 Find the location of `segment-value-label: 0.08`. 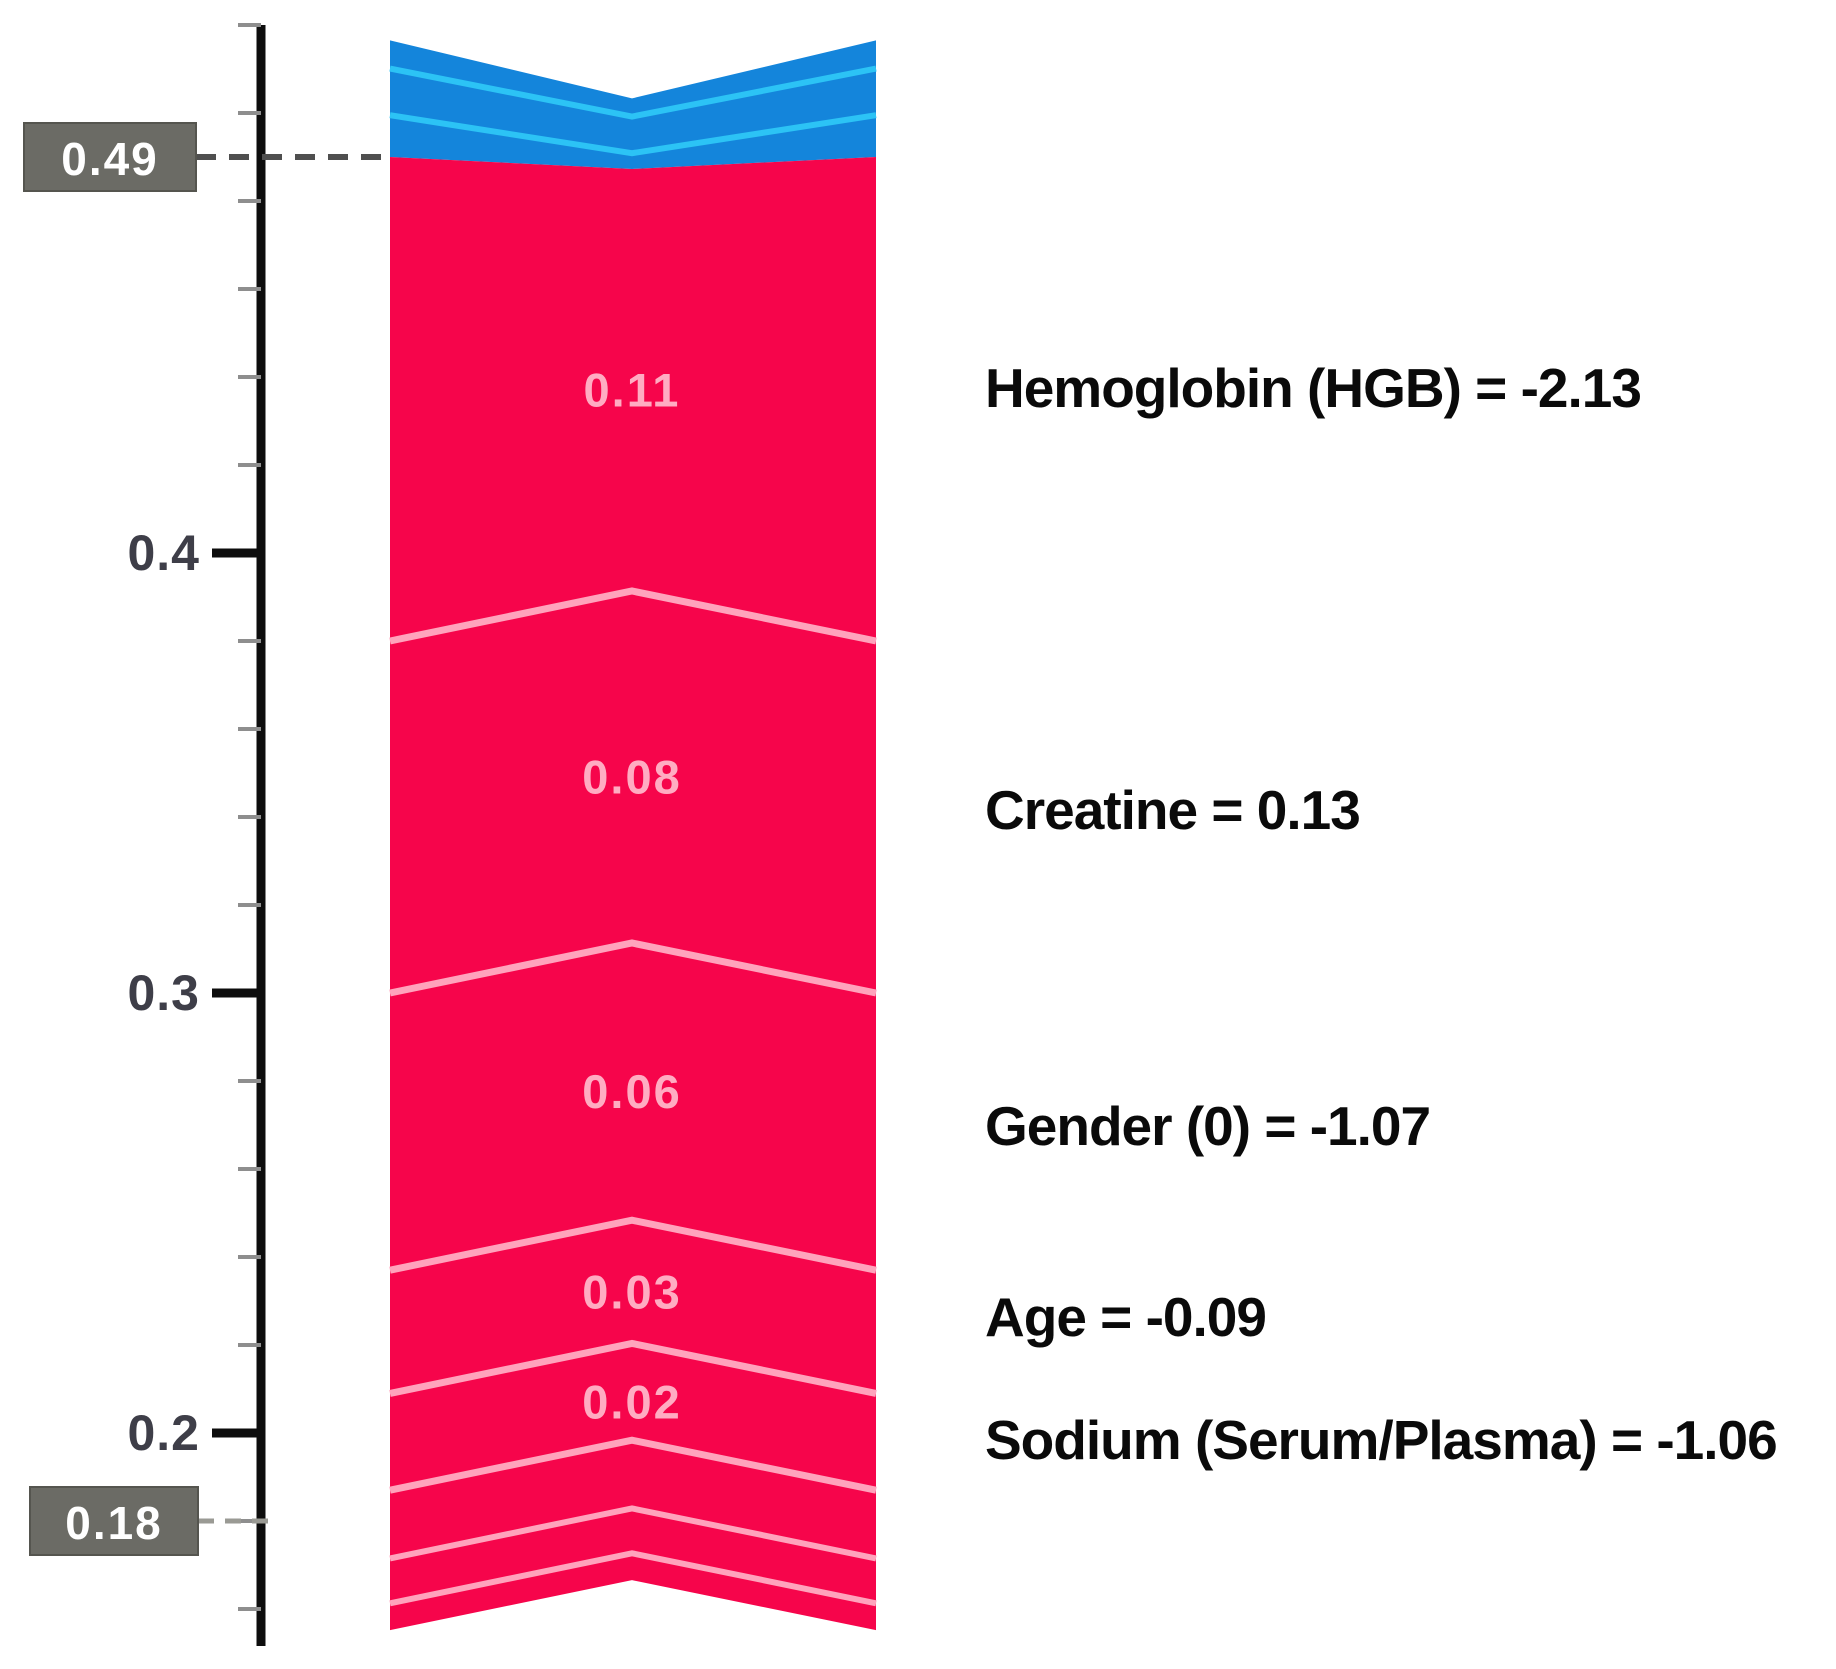

segment-value-label: 0.08 is located at coordinates (631, 777).